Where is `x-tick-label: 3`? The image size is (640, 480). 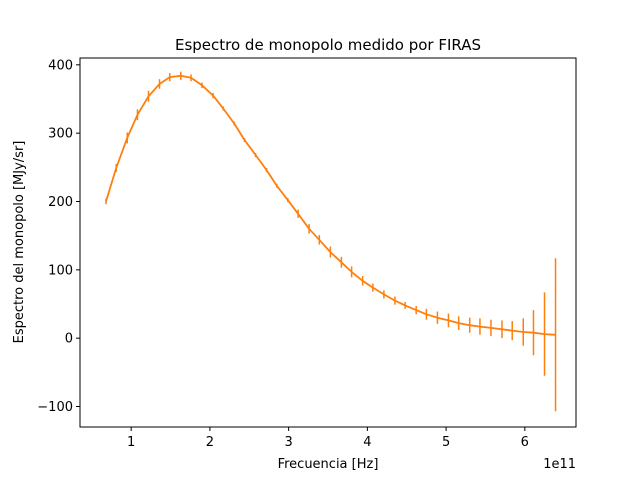 x-tick-label: 3 is located at coordinates (288, 442).